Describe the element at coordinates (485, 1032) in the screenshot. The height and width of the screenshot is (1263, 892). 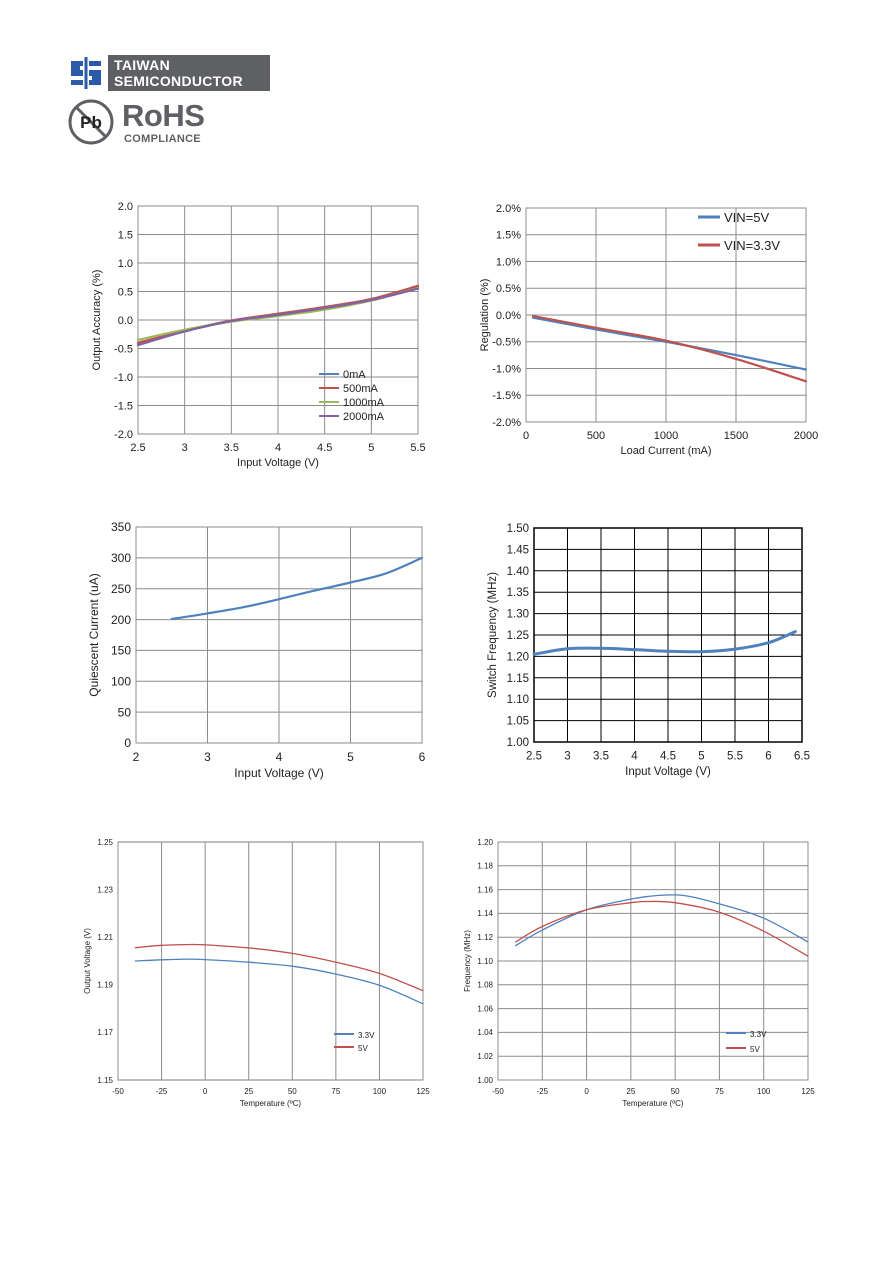
I see `y-tick-label: 1.04` at that location.